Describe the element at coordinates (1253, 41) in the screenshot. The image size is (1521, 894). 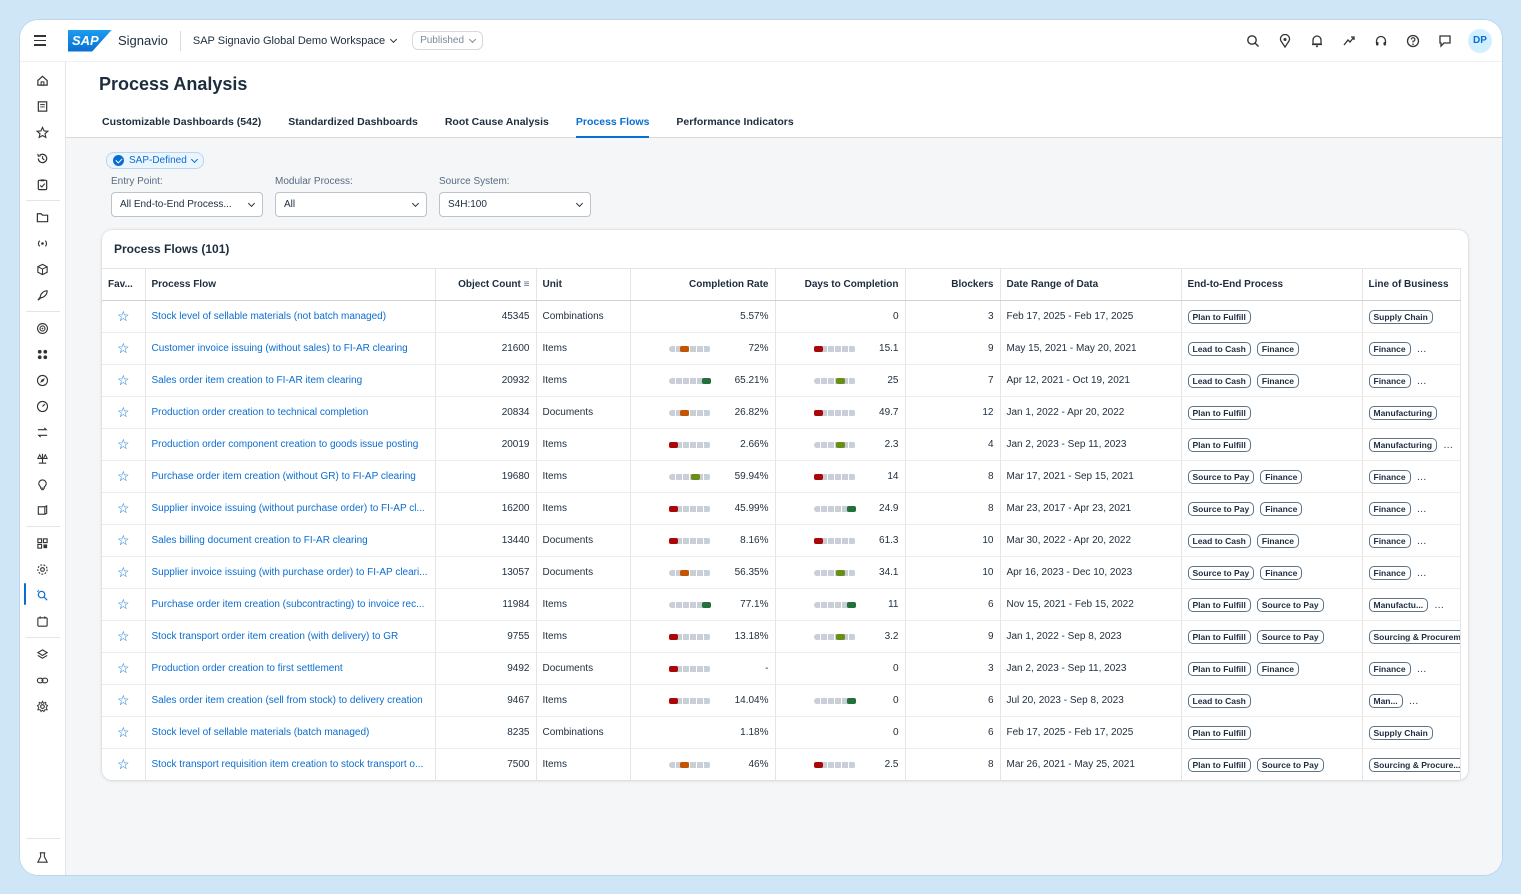
I see `search-icon` at that location.